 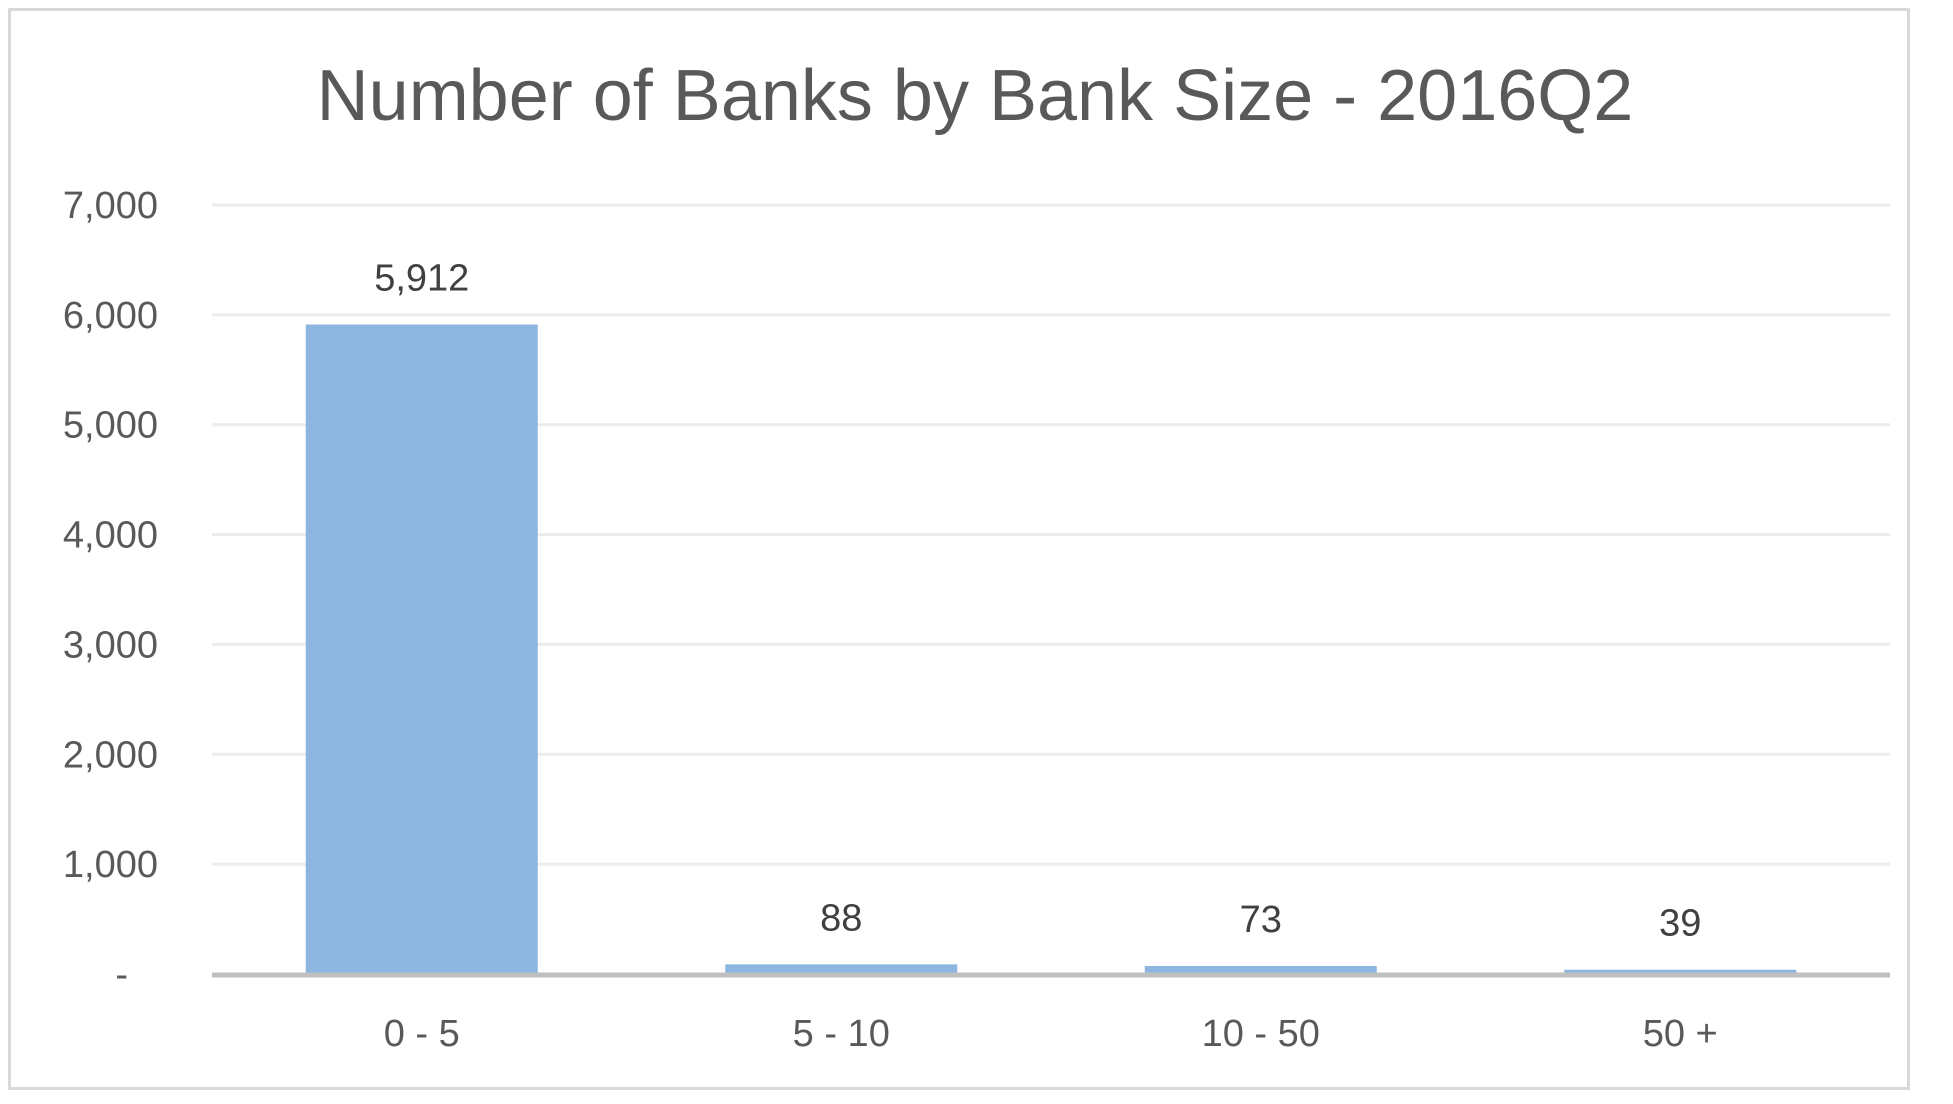 What do you see at coordinates (110, 755) in the screenshot?
I see `y-tick-label: 2,000` at bounding box center [110, 755].